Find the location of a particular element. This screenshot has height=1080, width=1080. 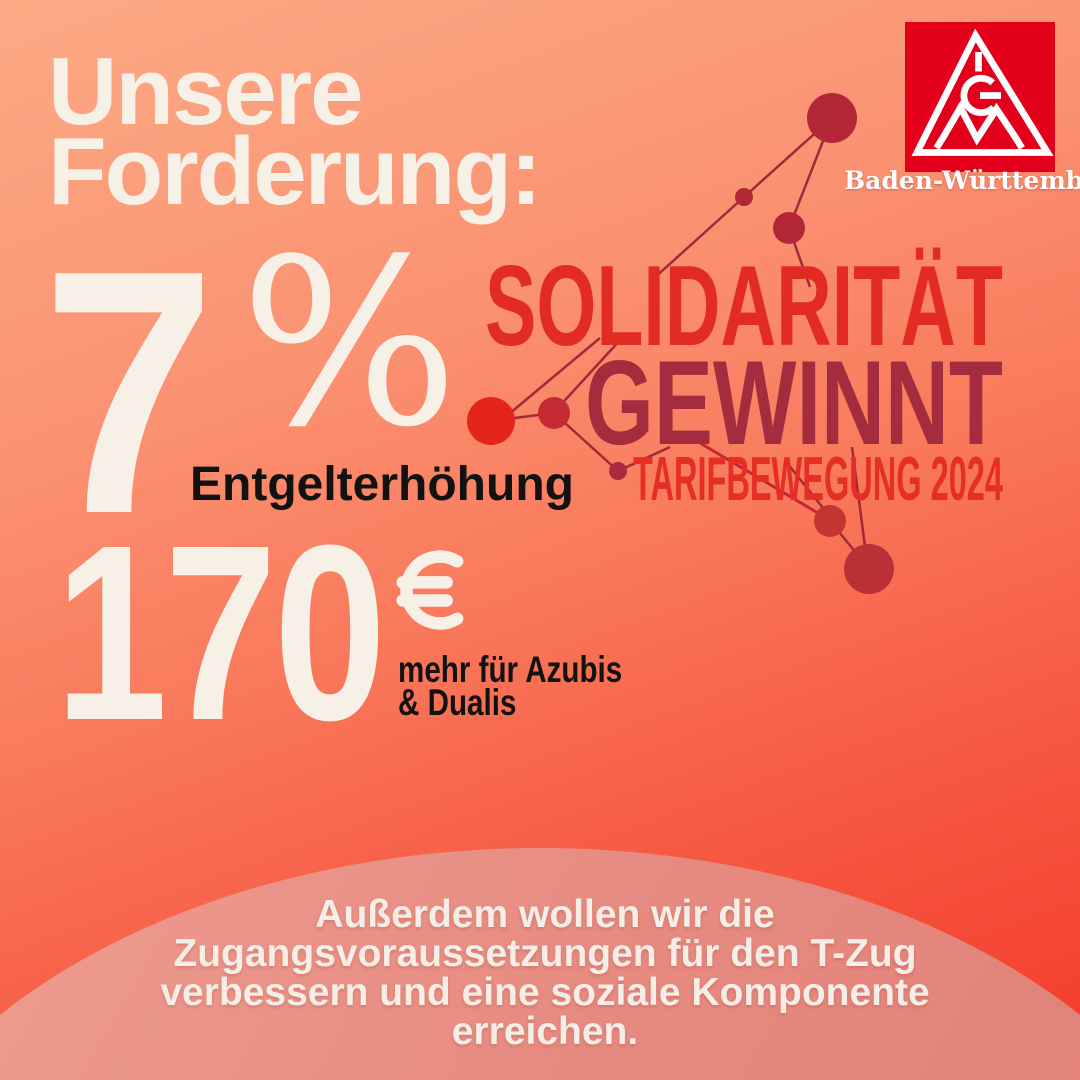

igm-monogram-icon is located at coordinates (982, 92).